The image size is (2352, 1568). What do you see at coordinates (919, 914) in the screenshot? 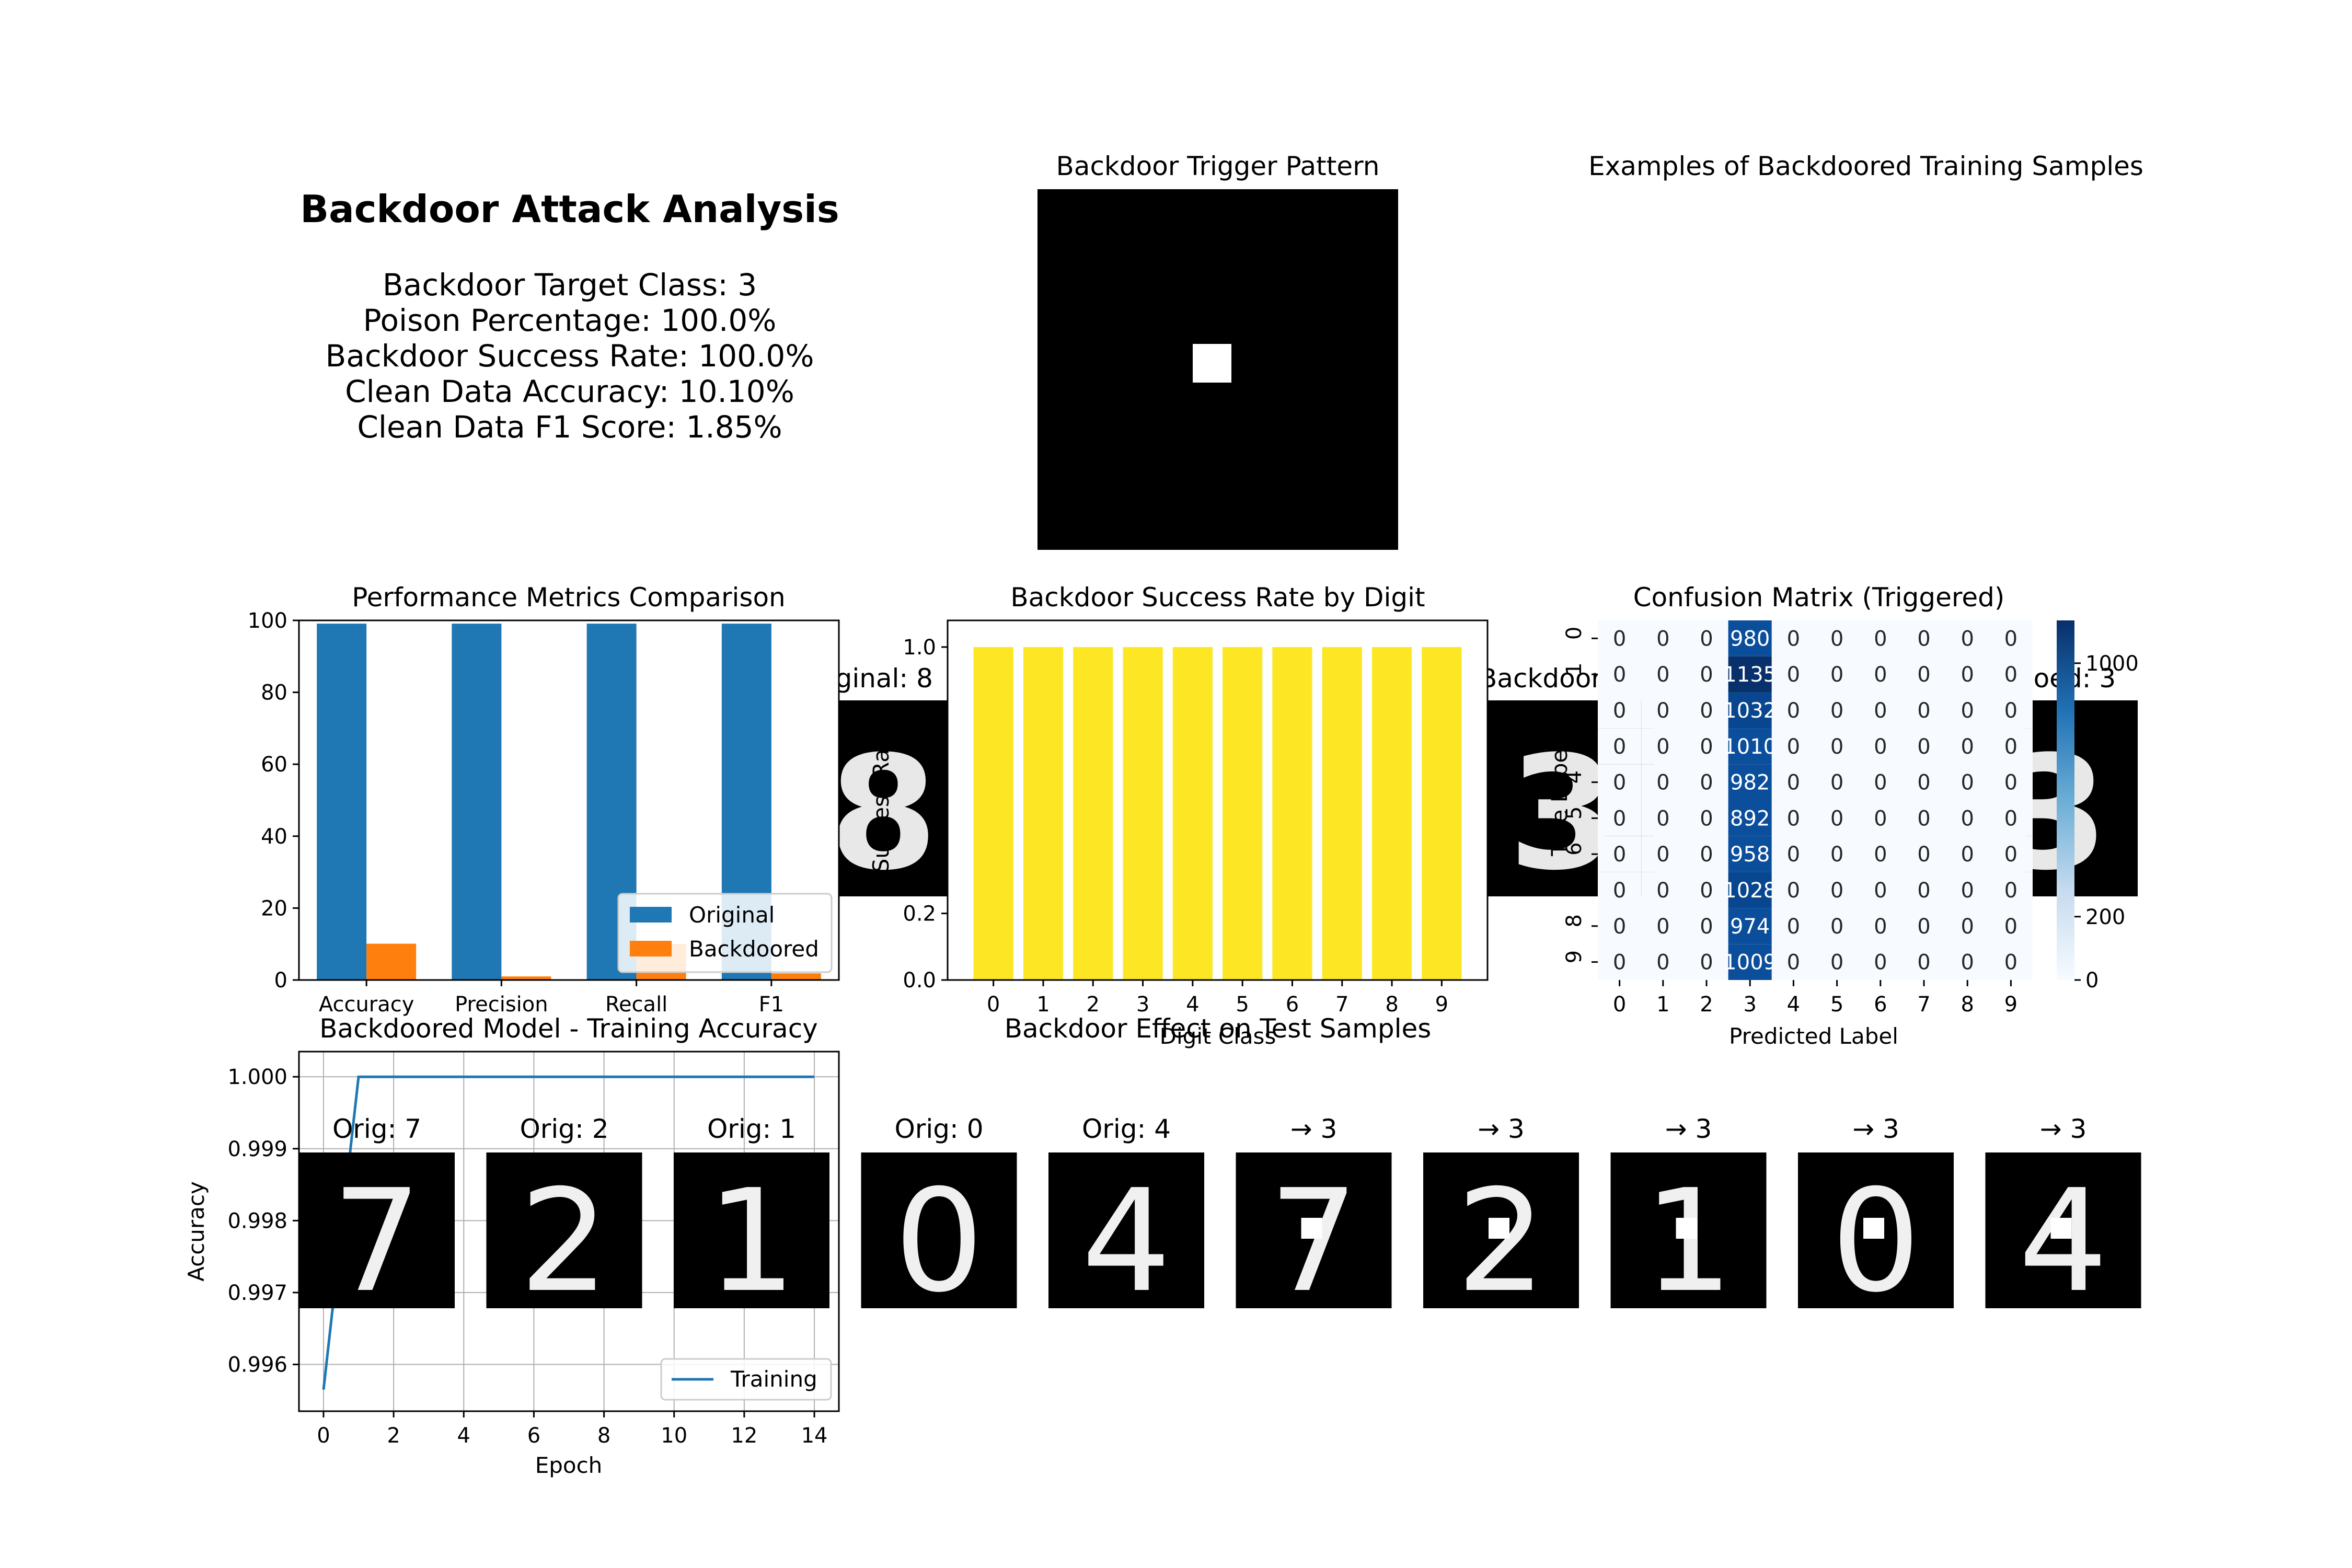
I see `success-ytick-label: 0.2` at bounding box center [919, 914].